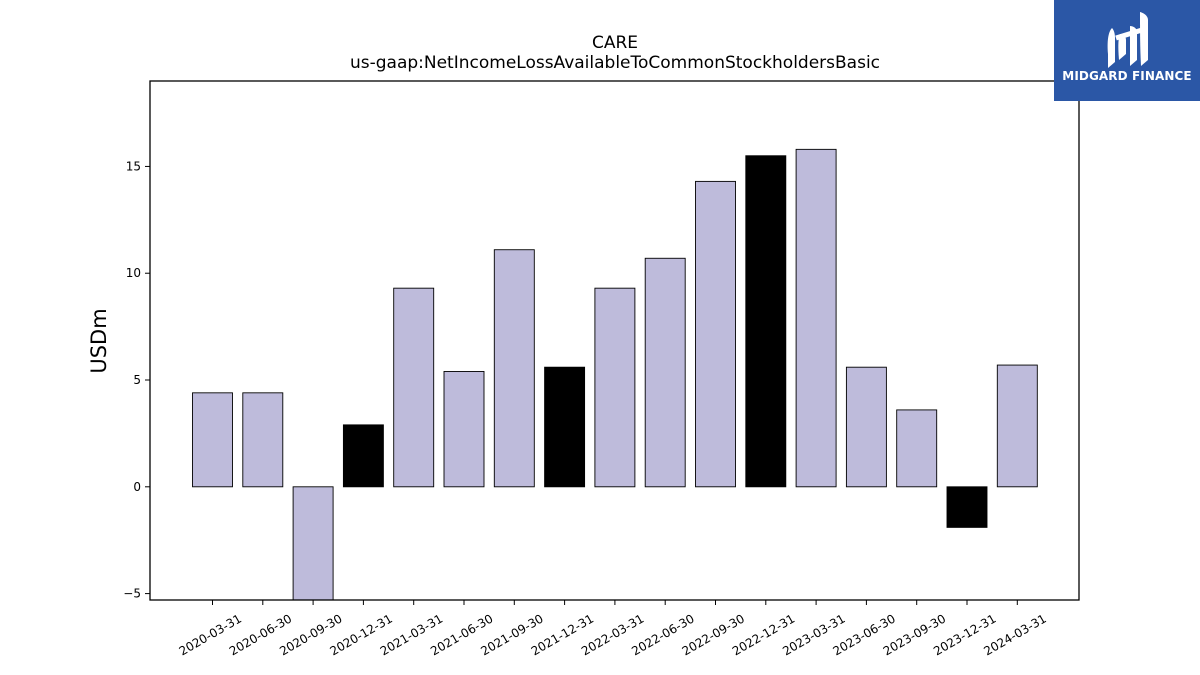 This screenshot has width=1200, height=675. I want to click on chart-title: CARE, so click(615, 43).